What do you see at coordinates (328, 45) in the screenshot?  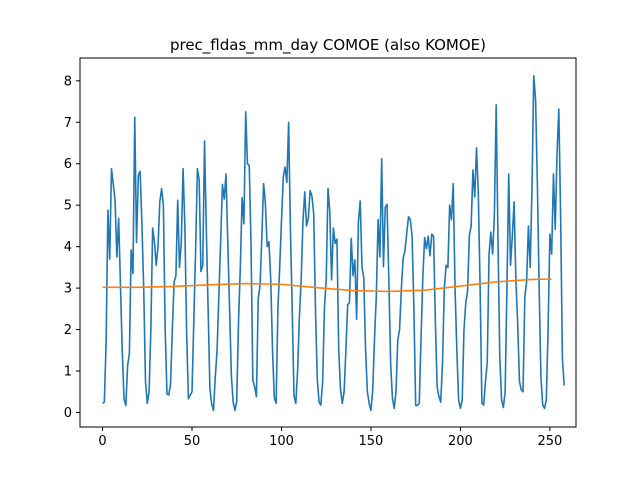 I see `chart-title: prec_fldas_mm_day COMOE (also KOMOE)` at bounding box center [328, 45].